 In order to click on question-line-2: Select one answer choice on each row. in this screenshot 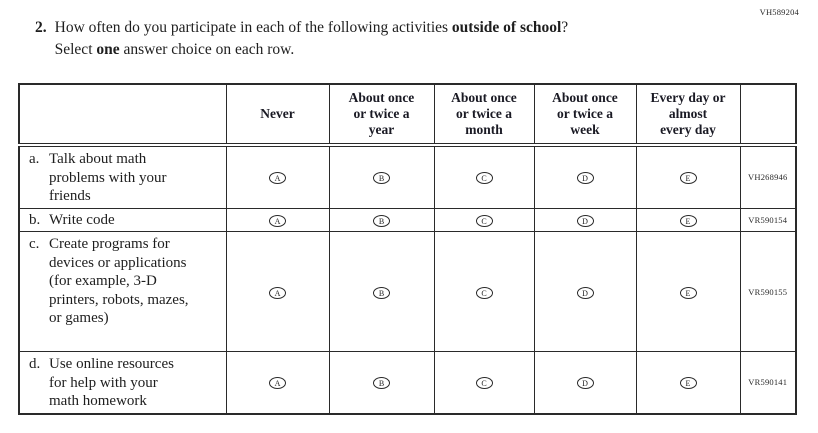, I will do `click(312, 50)`.